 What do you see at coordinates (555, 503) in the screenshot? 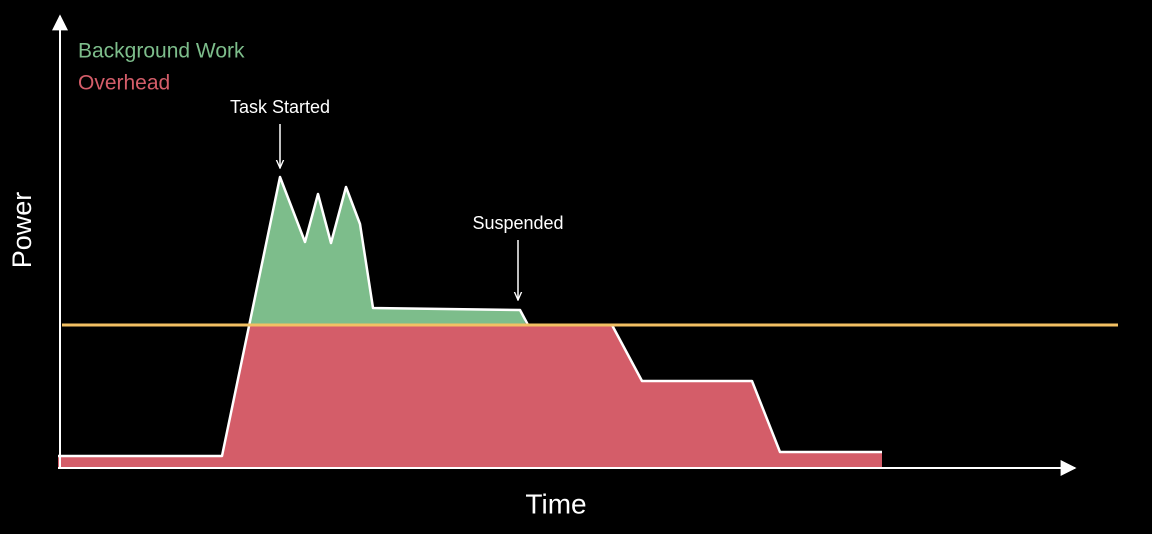
I see `x-axis-label: Time` at bounding box center [555, 503].